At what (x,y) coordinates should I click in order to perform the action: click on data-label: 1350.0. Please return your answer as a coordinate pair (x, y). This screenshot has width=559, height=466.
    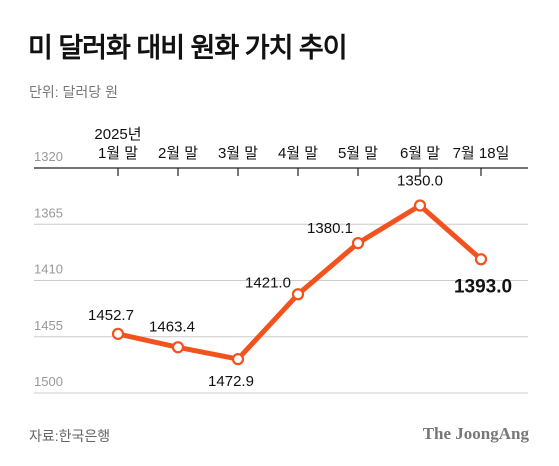
    Looking at the image, I should click on (420, 181).